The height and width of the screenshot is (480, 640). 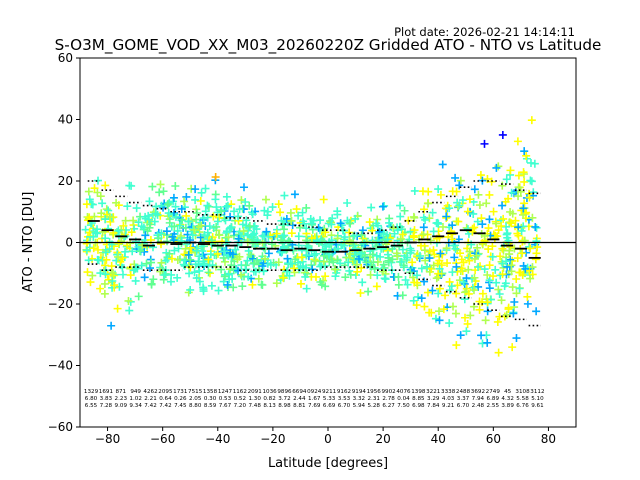 I want to click on bin-stat-value: 8.81, so click(x=299, y=406).